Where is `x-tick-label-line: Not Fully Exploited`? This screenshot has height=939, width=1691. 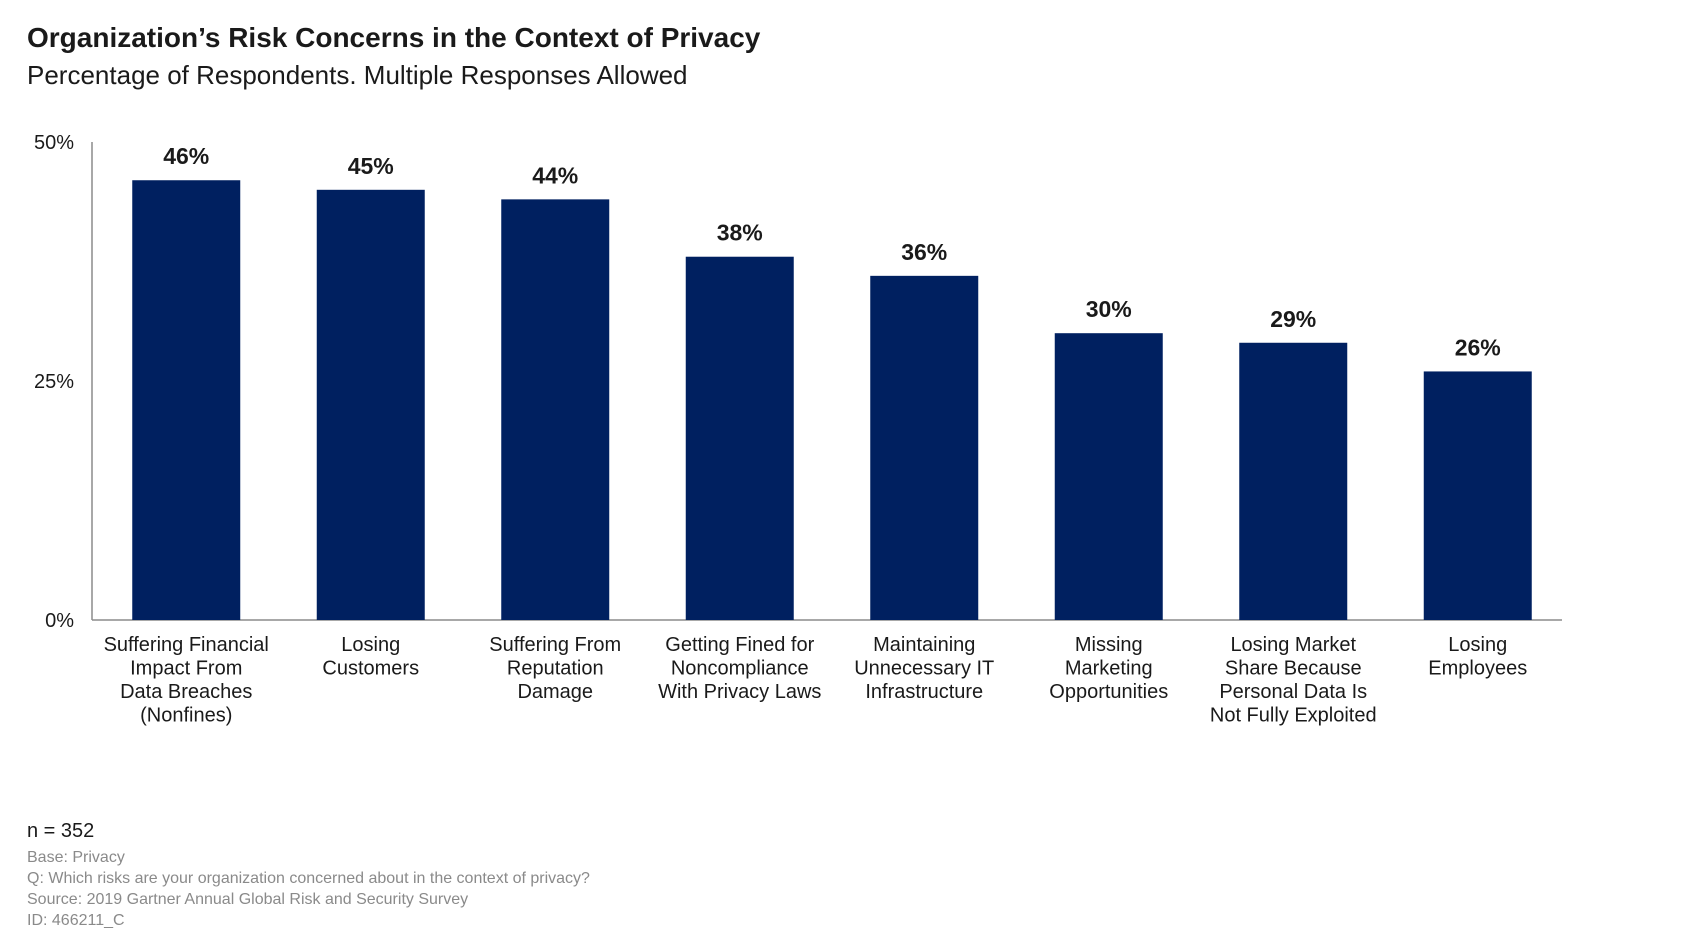
x-tick-label-line: Not Fully Exploited is located at coordinates (1293, 716).